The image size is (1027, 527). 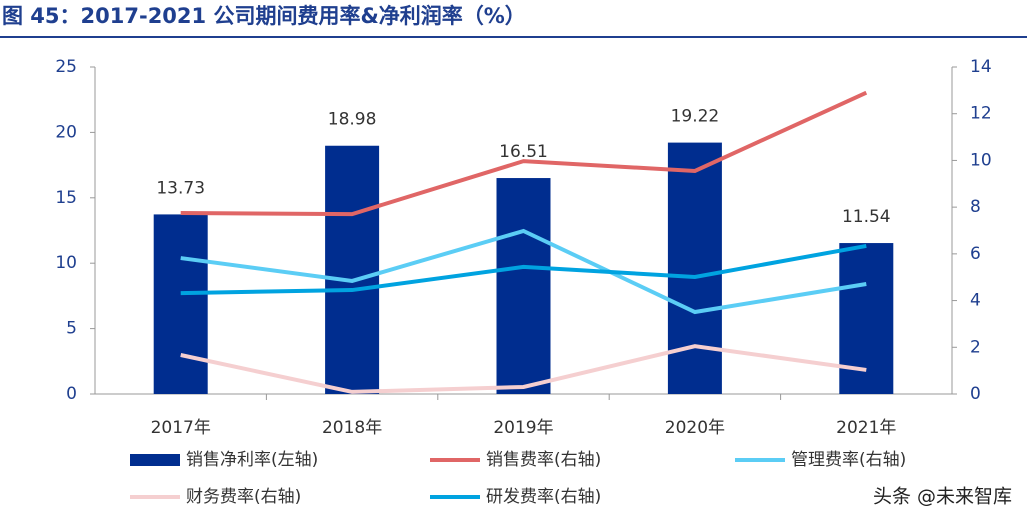 I want to click on y2-tick-label: 0, so click(x=975, y=394).